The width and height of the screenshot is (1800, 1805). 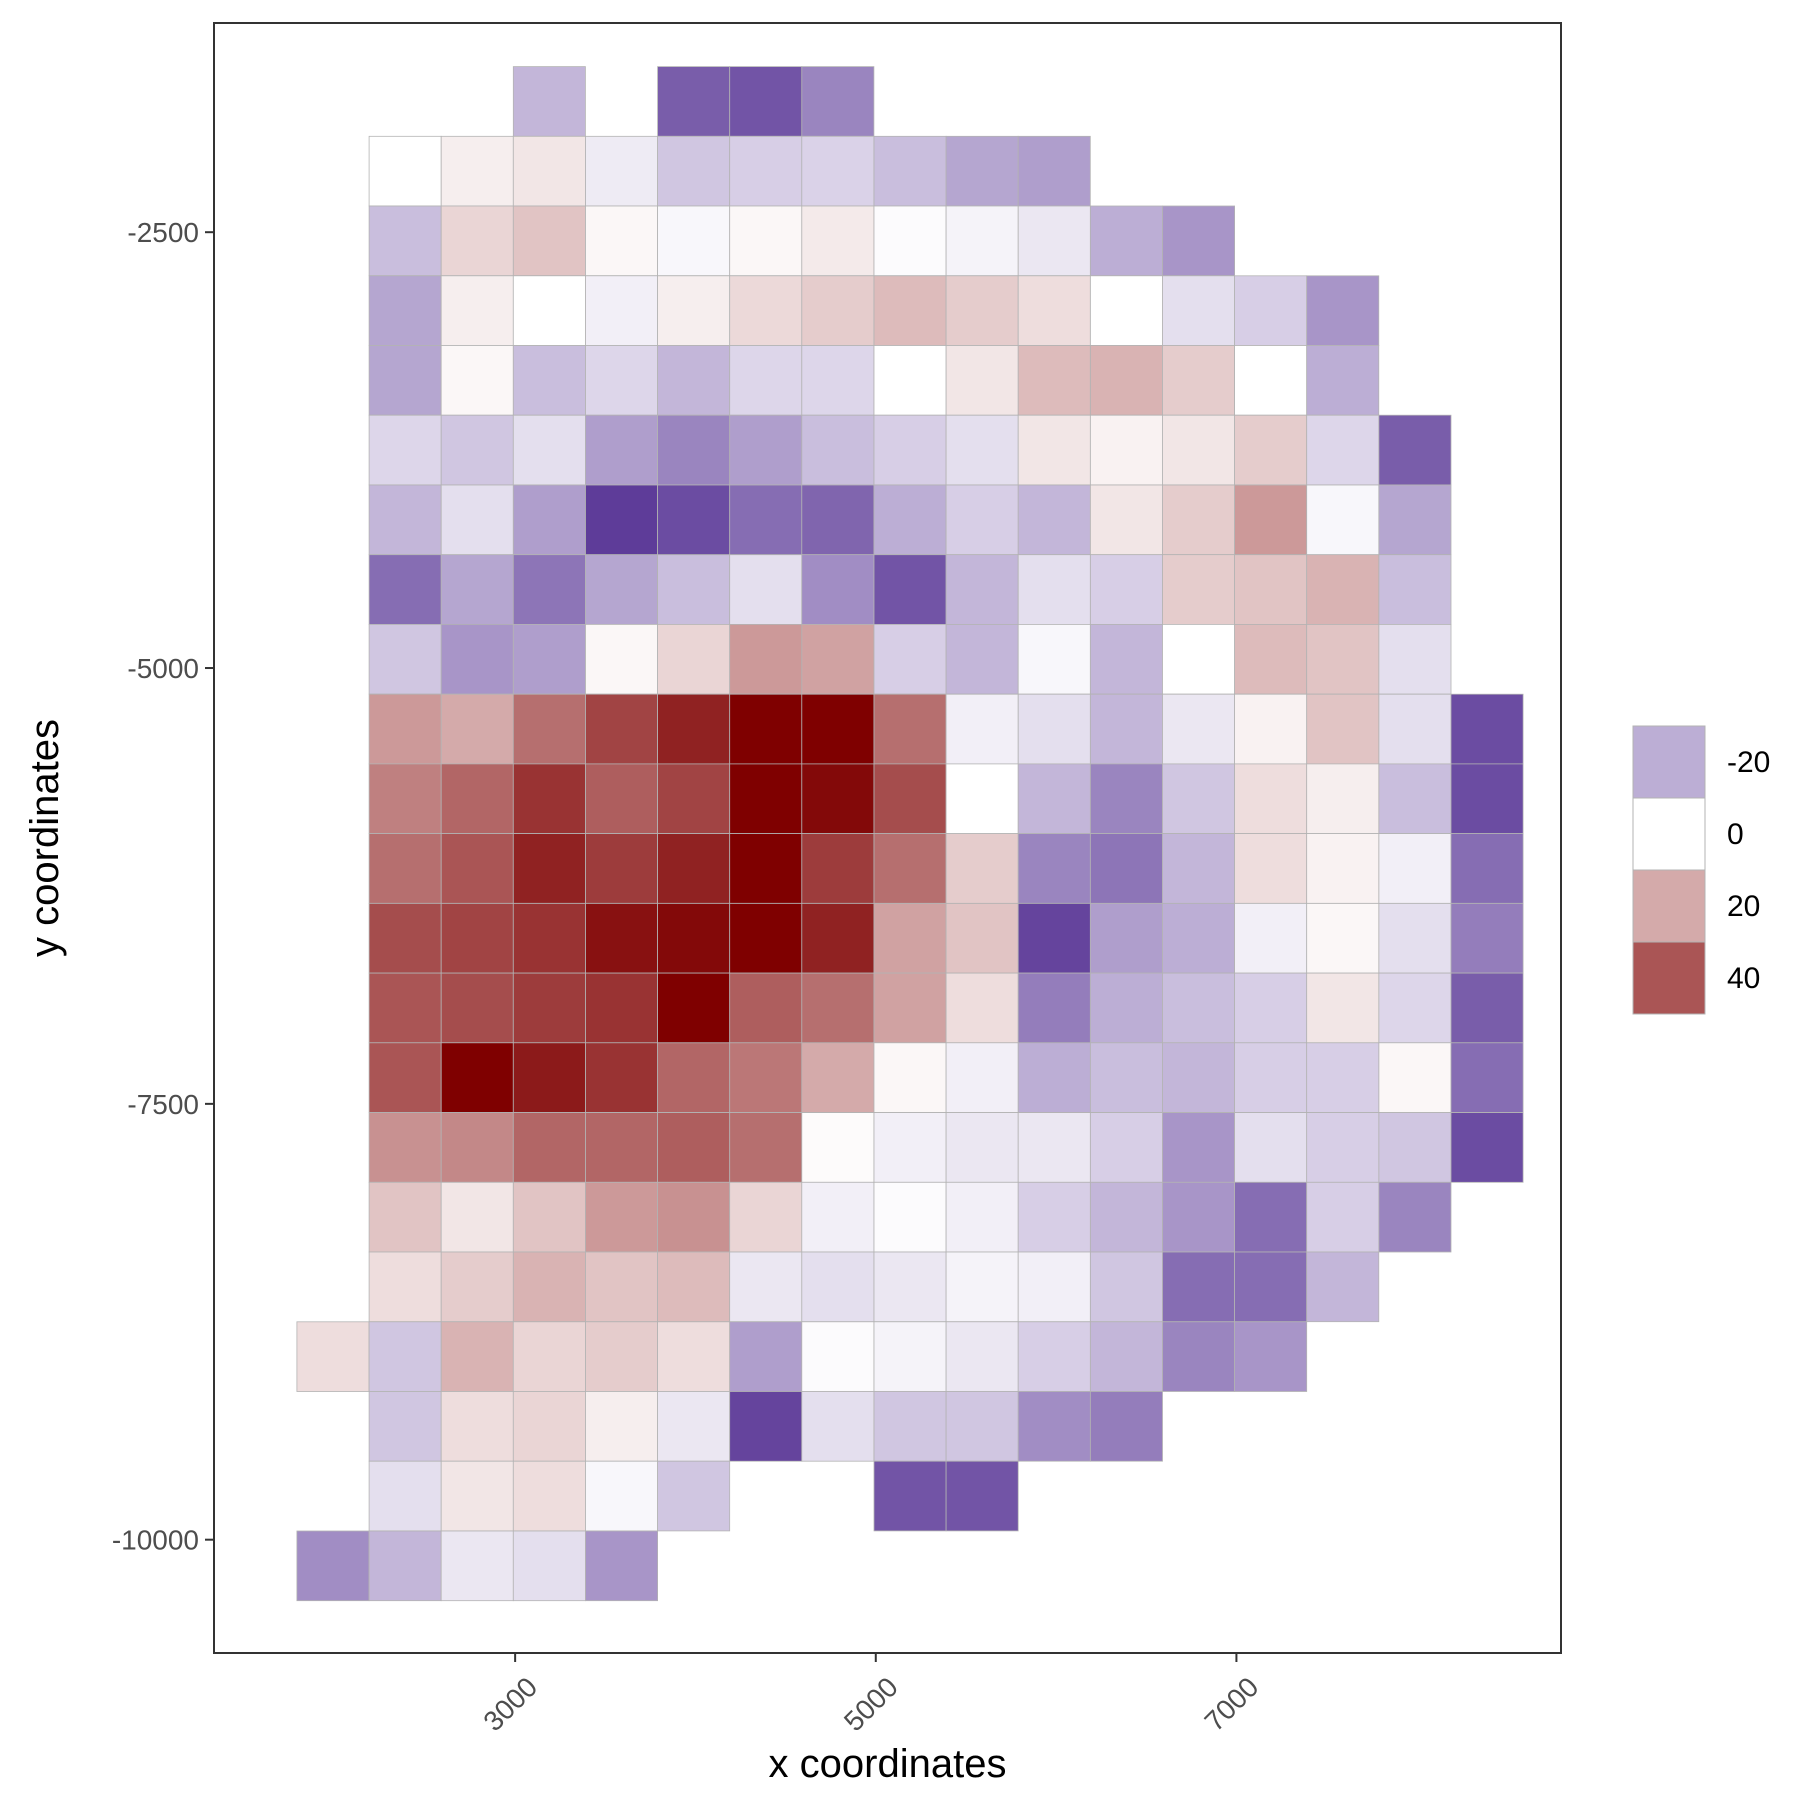 I want to click on y-tick-label: -7500, so click(x=163, y=1104).